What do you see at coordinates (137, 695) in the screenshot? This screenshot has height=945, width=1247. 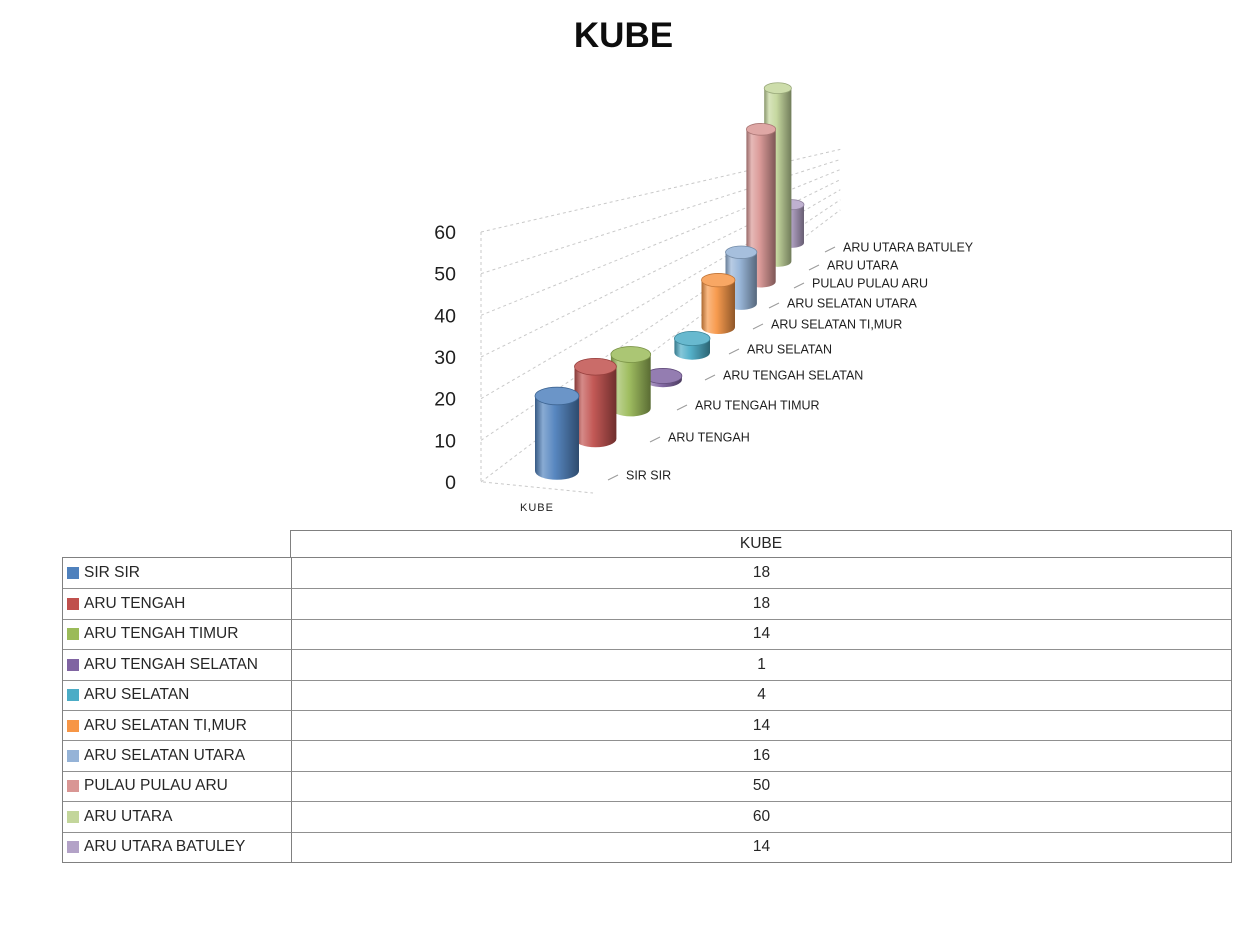 I see `category-label: ARU SELATAN` at bounding box center [137, 695].